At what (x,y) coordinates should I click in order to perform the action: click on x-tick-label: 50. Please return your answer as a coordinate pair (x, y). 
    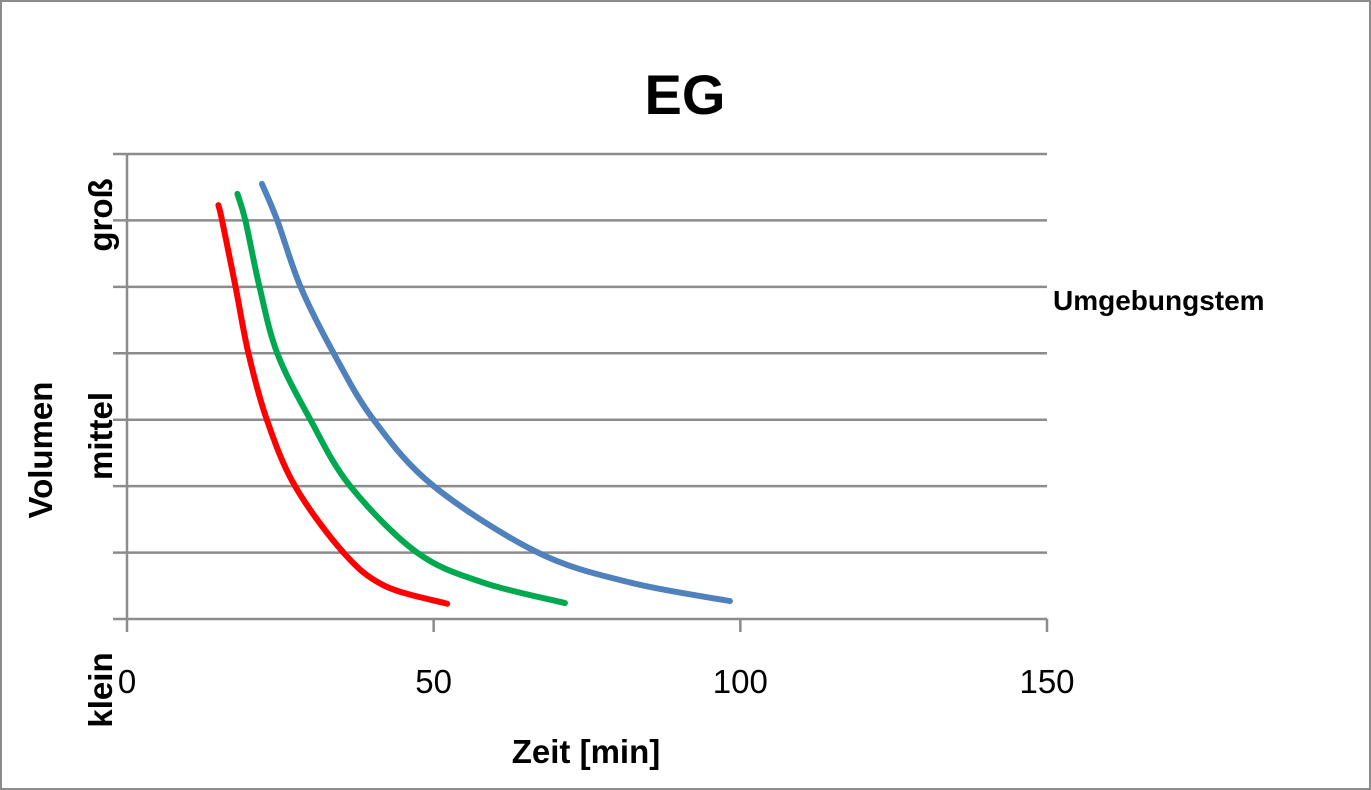
    Looking at the image, I should click on (433, 681).